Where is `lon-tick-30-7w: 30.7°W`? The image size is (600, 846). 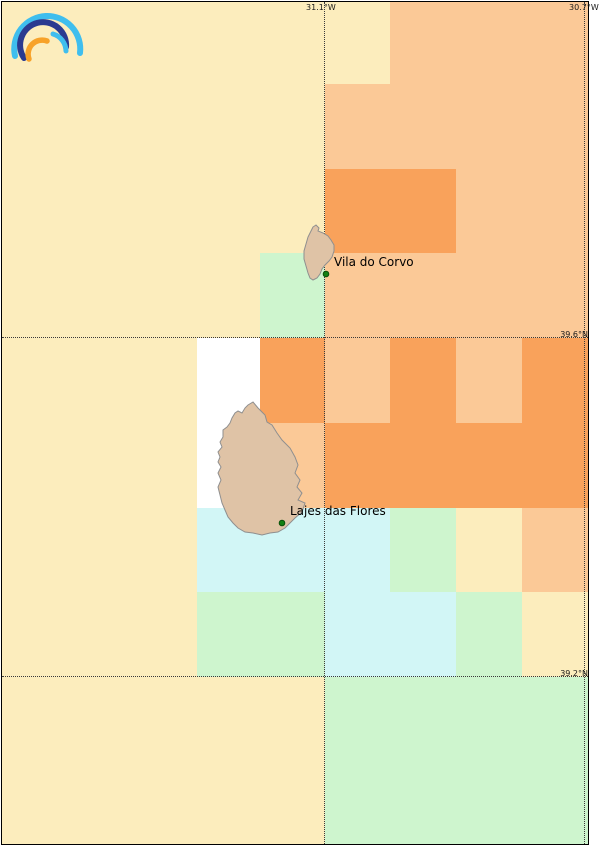 lon-tick-30-7w: 30.7°W is located at coordinates (584, 7).